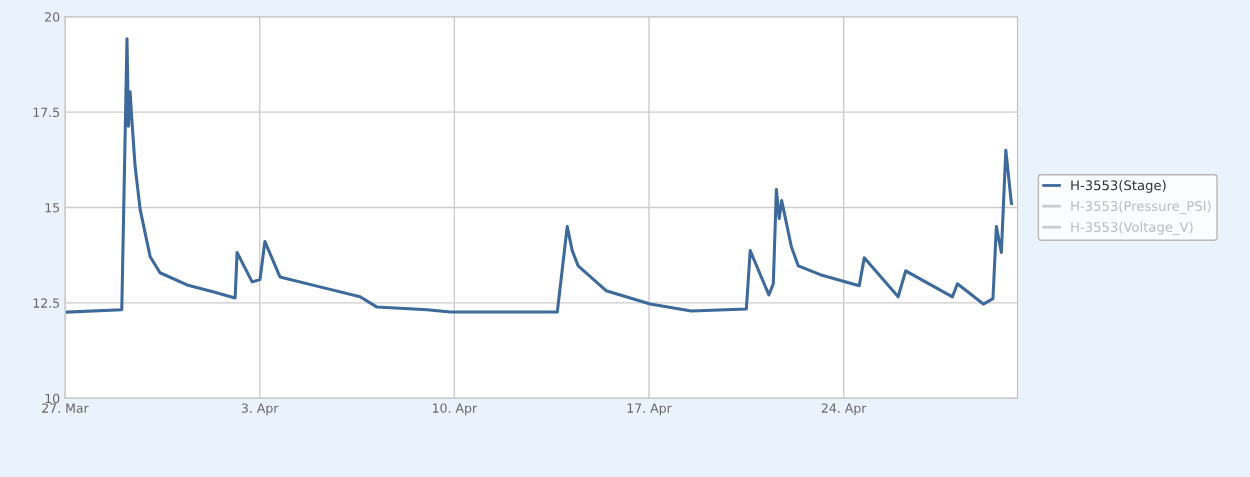 This screenshot has height=477, width=1250. I want to click on x-tick-label: 24. Apr, so click(844, 409).